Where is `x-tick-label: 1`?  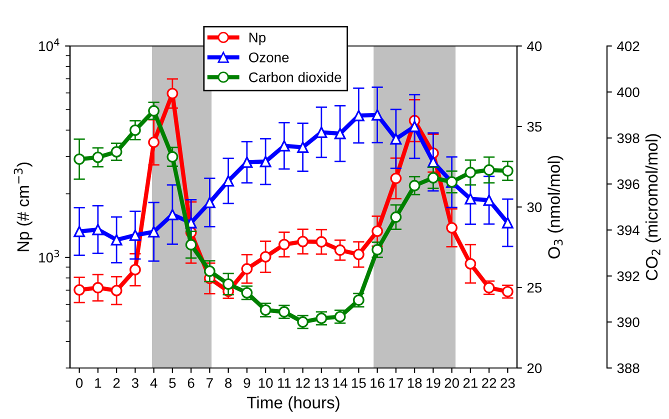 x-tick-label: 1 is located at coordinates (98, 383).